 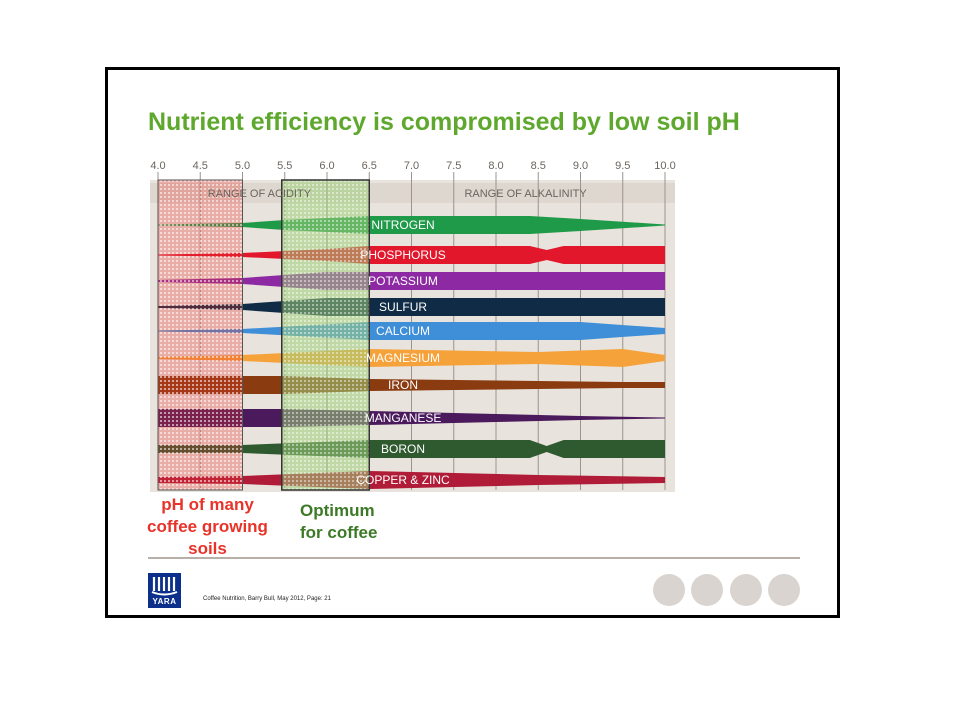 What do you see at coordinates (495, 166) in the screenshot?
I see `tick-label: 8.0` at bounding box center [495, 166].